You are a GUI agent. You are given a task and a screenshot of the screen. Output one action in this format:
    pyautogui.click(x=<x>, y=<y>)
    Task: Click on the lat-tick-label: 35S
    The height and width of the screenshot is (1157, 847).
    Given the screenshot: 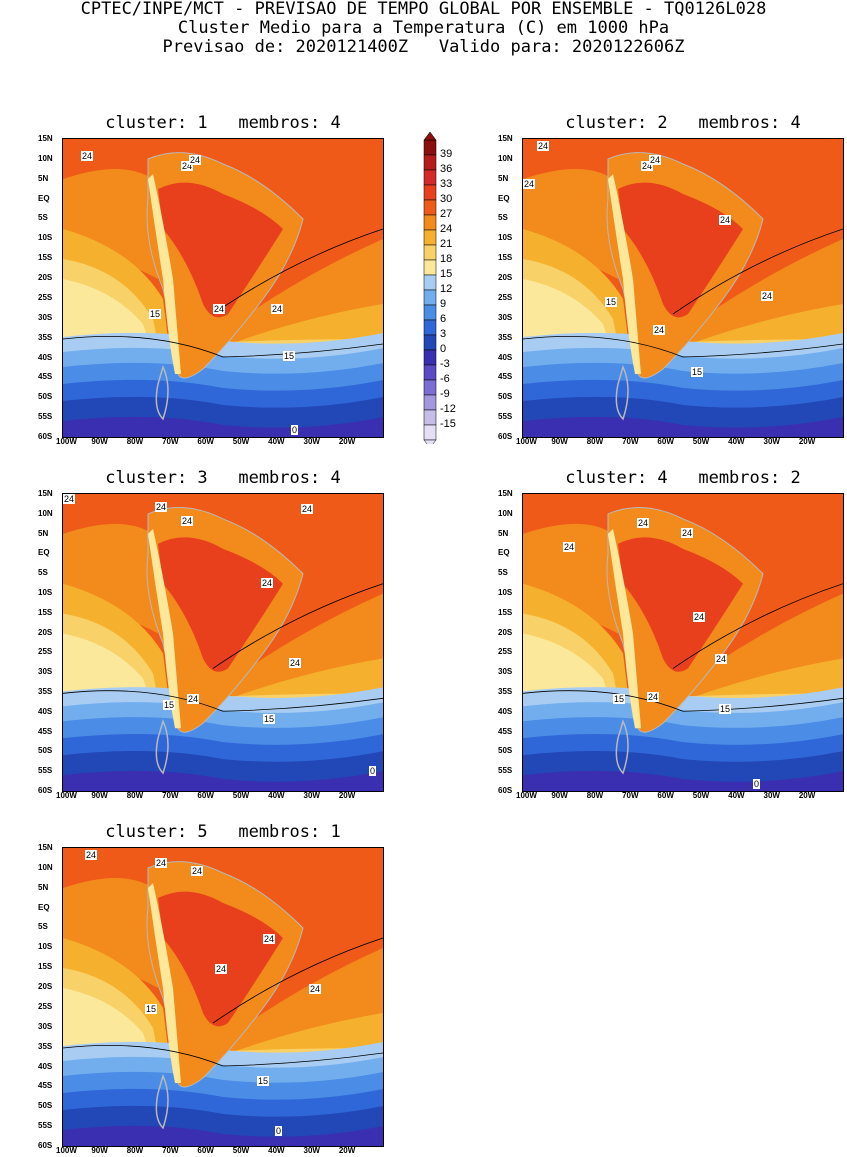 What is the action you would take?
    pyautogui.click(x=505, y=691)
    